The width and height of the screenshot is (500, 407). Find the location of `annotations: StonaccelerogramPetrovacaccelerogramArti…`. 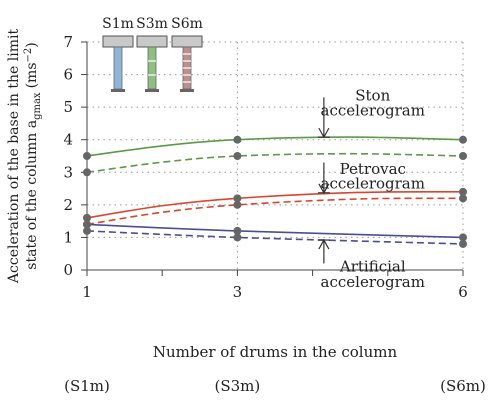

annotations: StonaccelerogramPetrovacaccelerogramArti… is located at coordinates (371, 189).